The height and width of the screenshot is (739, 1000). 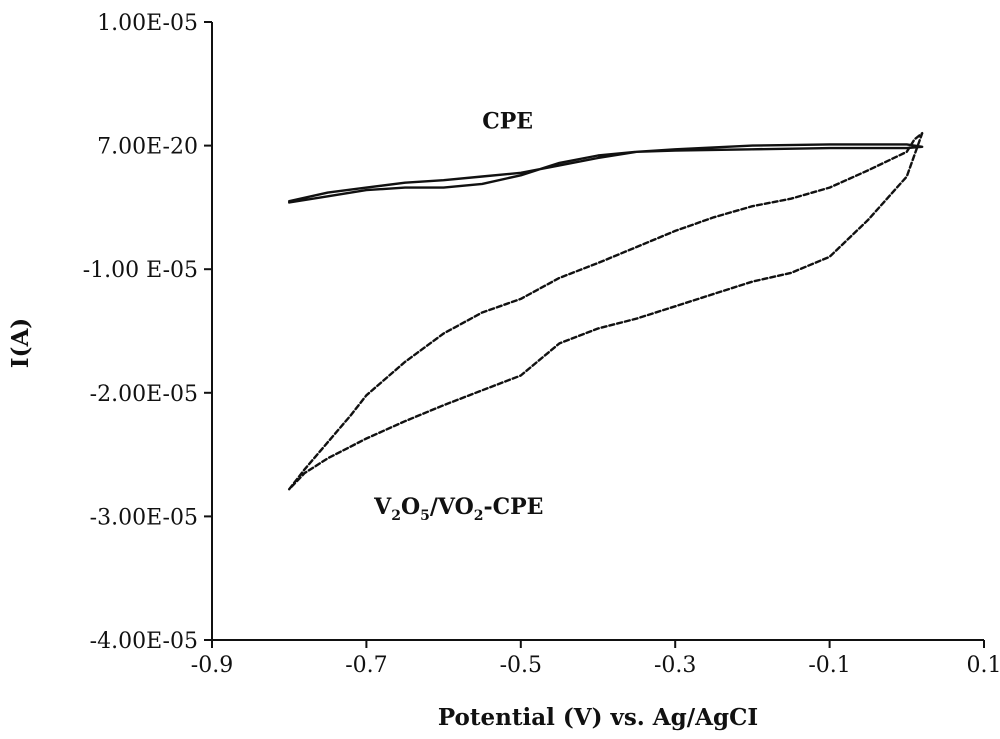 What do you see at coordinates (829, 665) in the screenshot?
I see `x-tick-label: -0.1` at bounding box center [829, 665].